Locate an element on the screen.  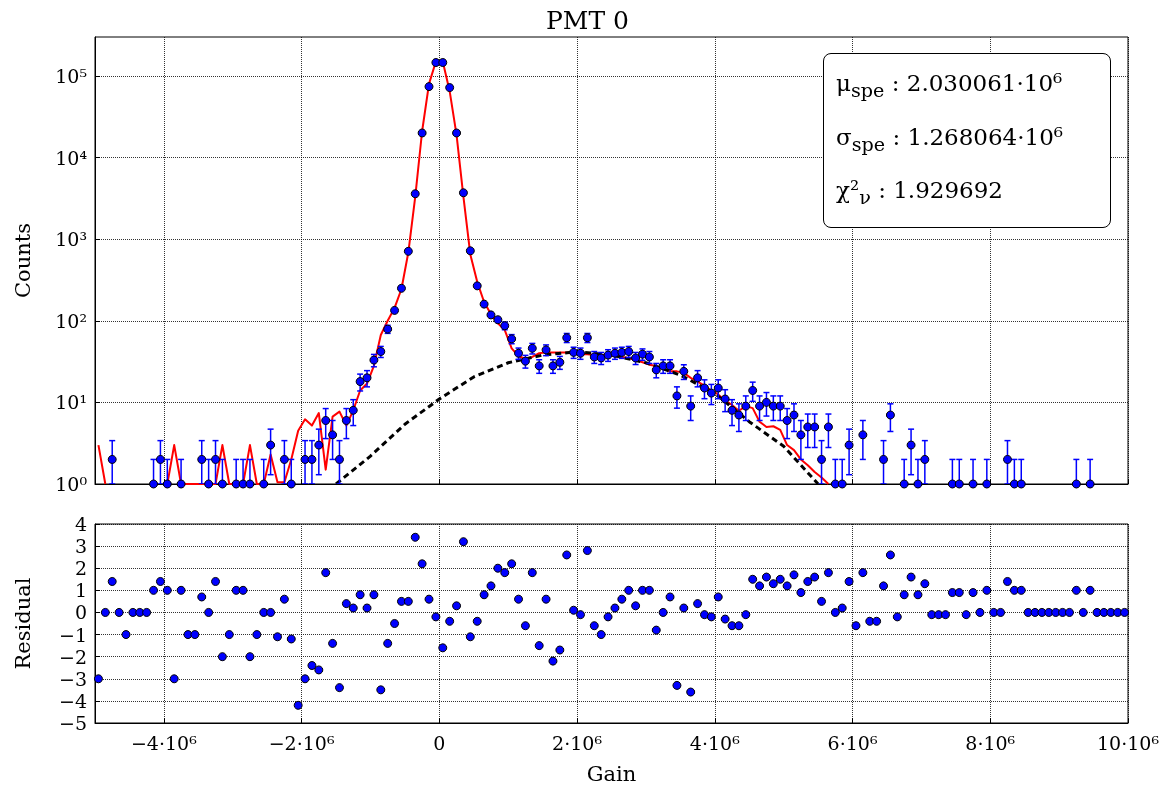
x-tick-label: −2·10⁶ is located at coordinates (301, 742).